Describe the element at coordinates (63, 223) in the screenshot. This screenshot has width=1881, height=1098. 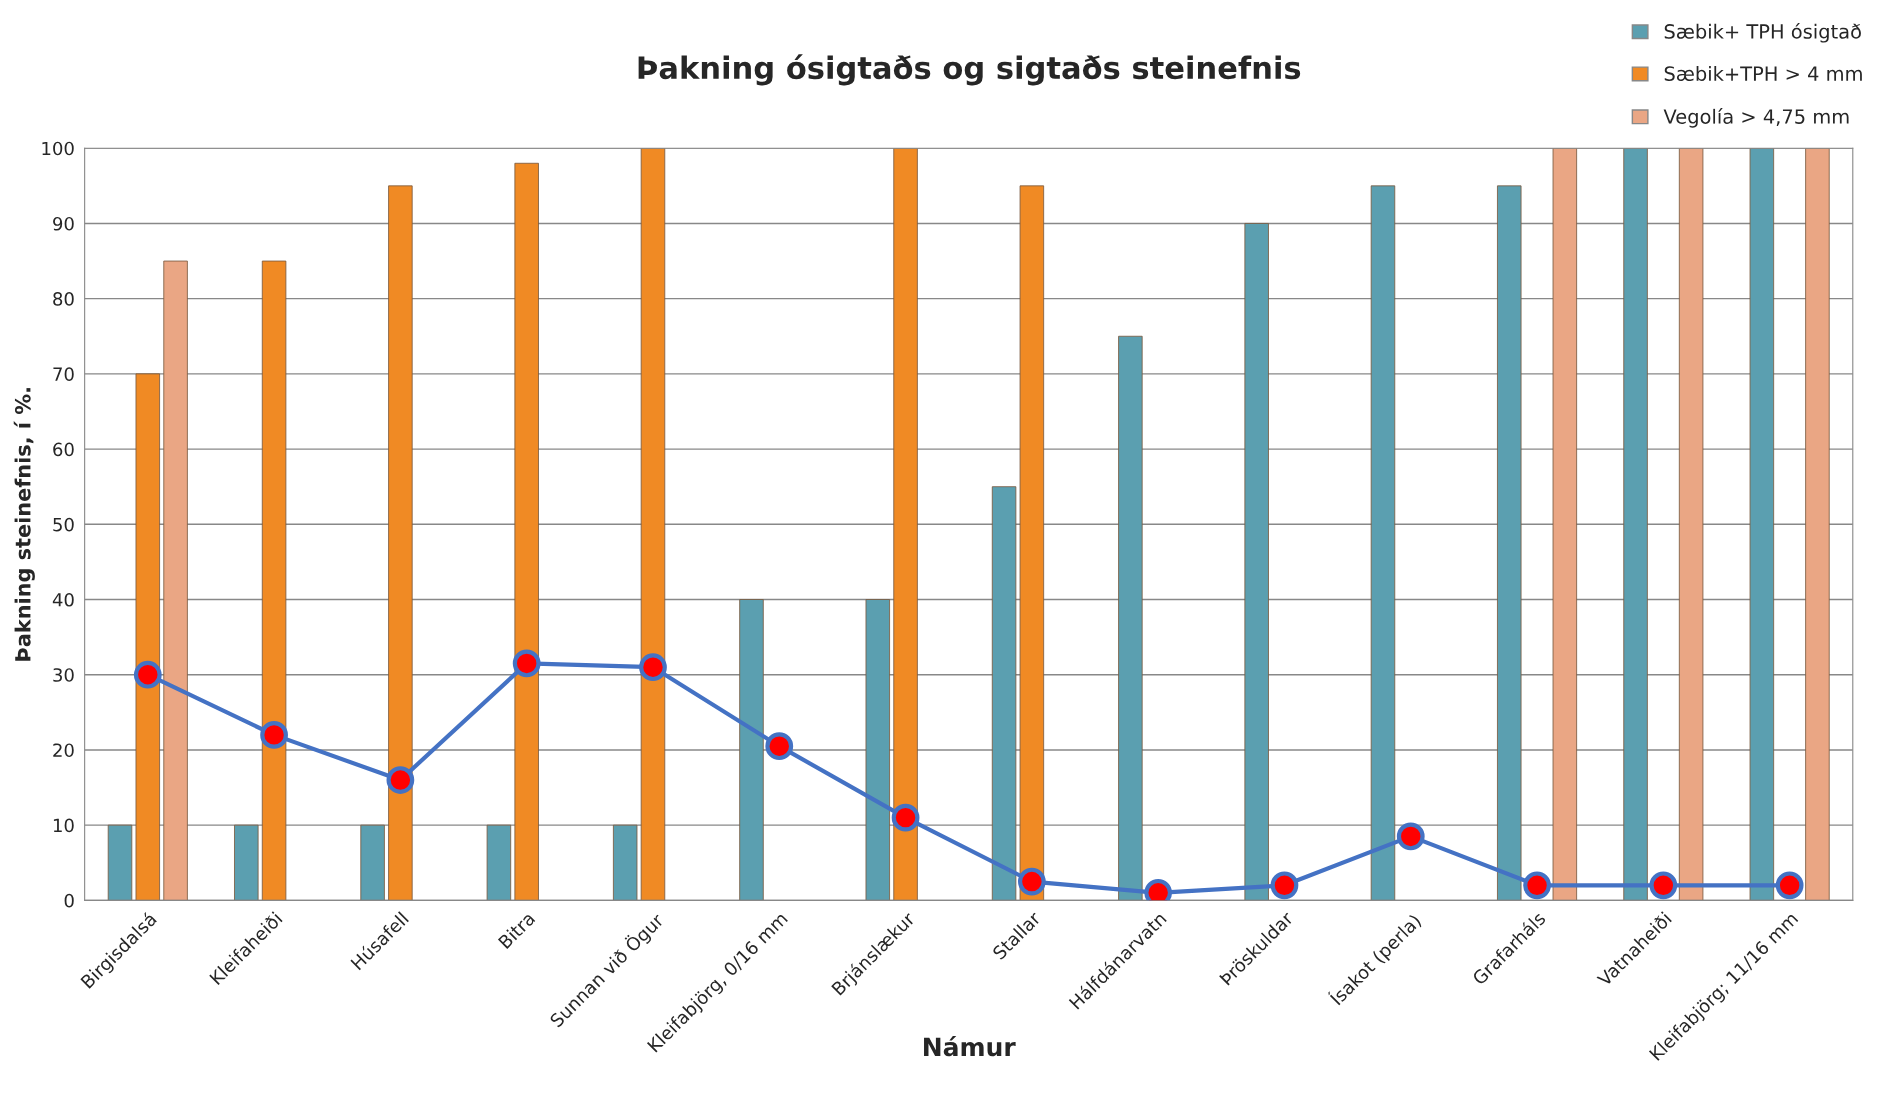
I see `y-tick-label: 90` at that location.